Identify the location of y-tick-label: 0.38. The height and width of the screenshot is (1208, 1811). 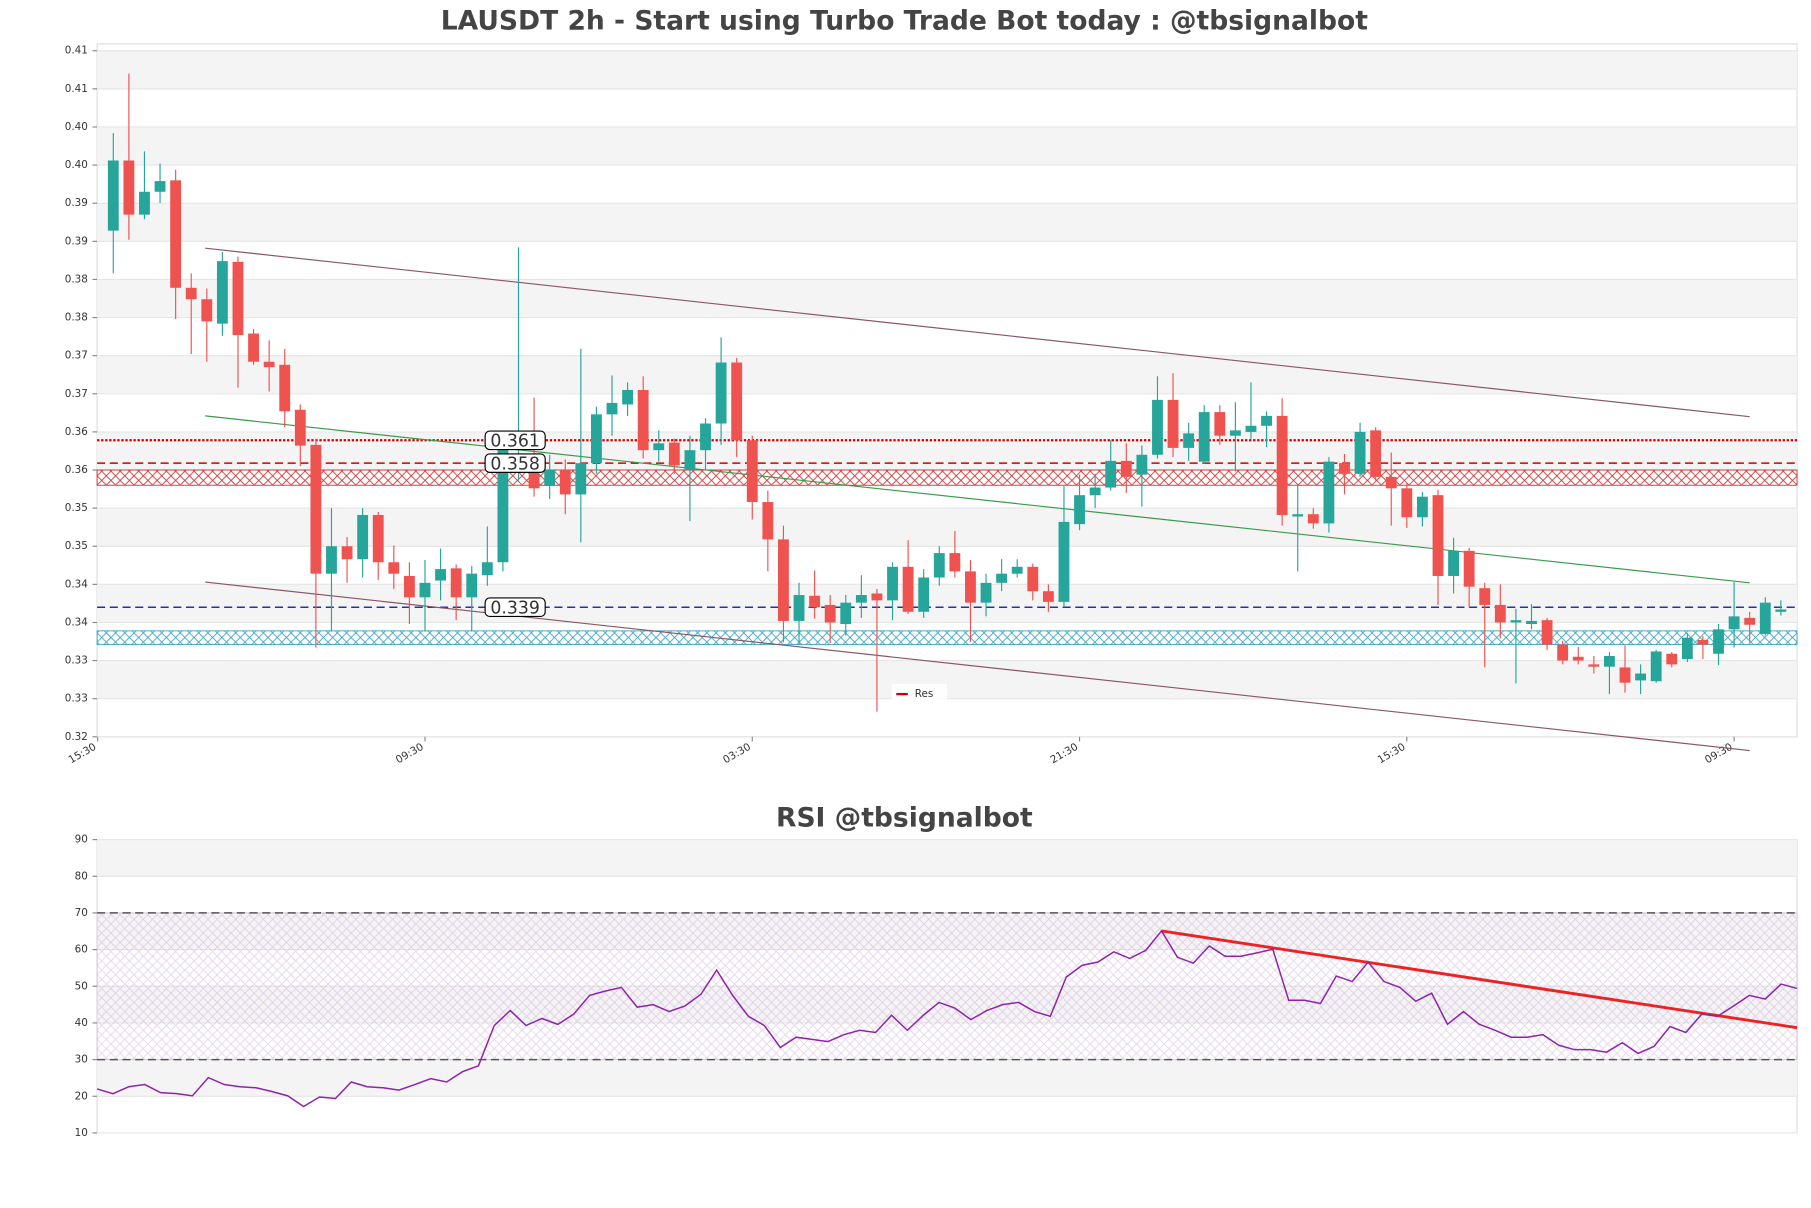
(76, 279).